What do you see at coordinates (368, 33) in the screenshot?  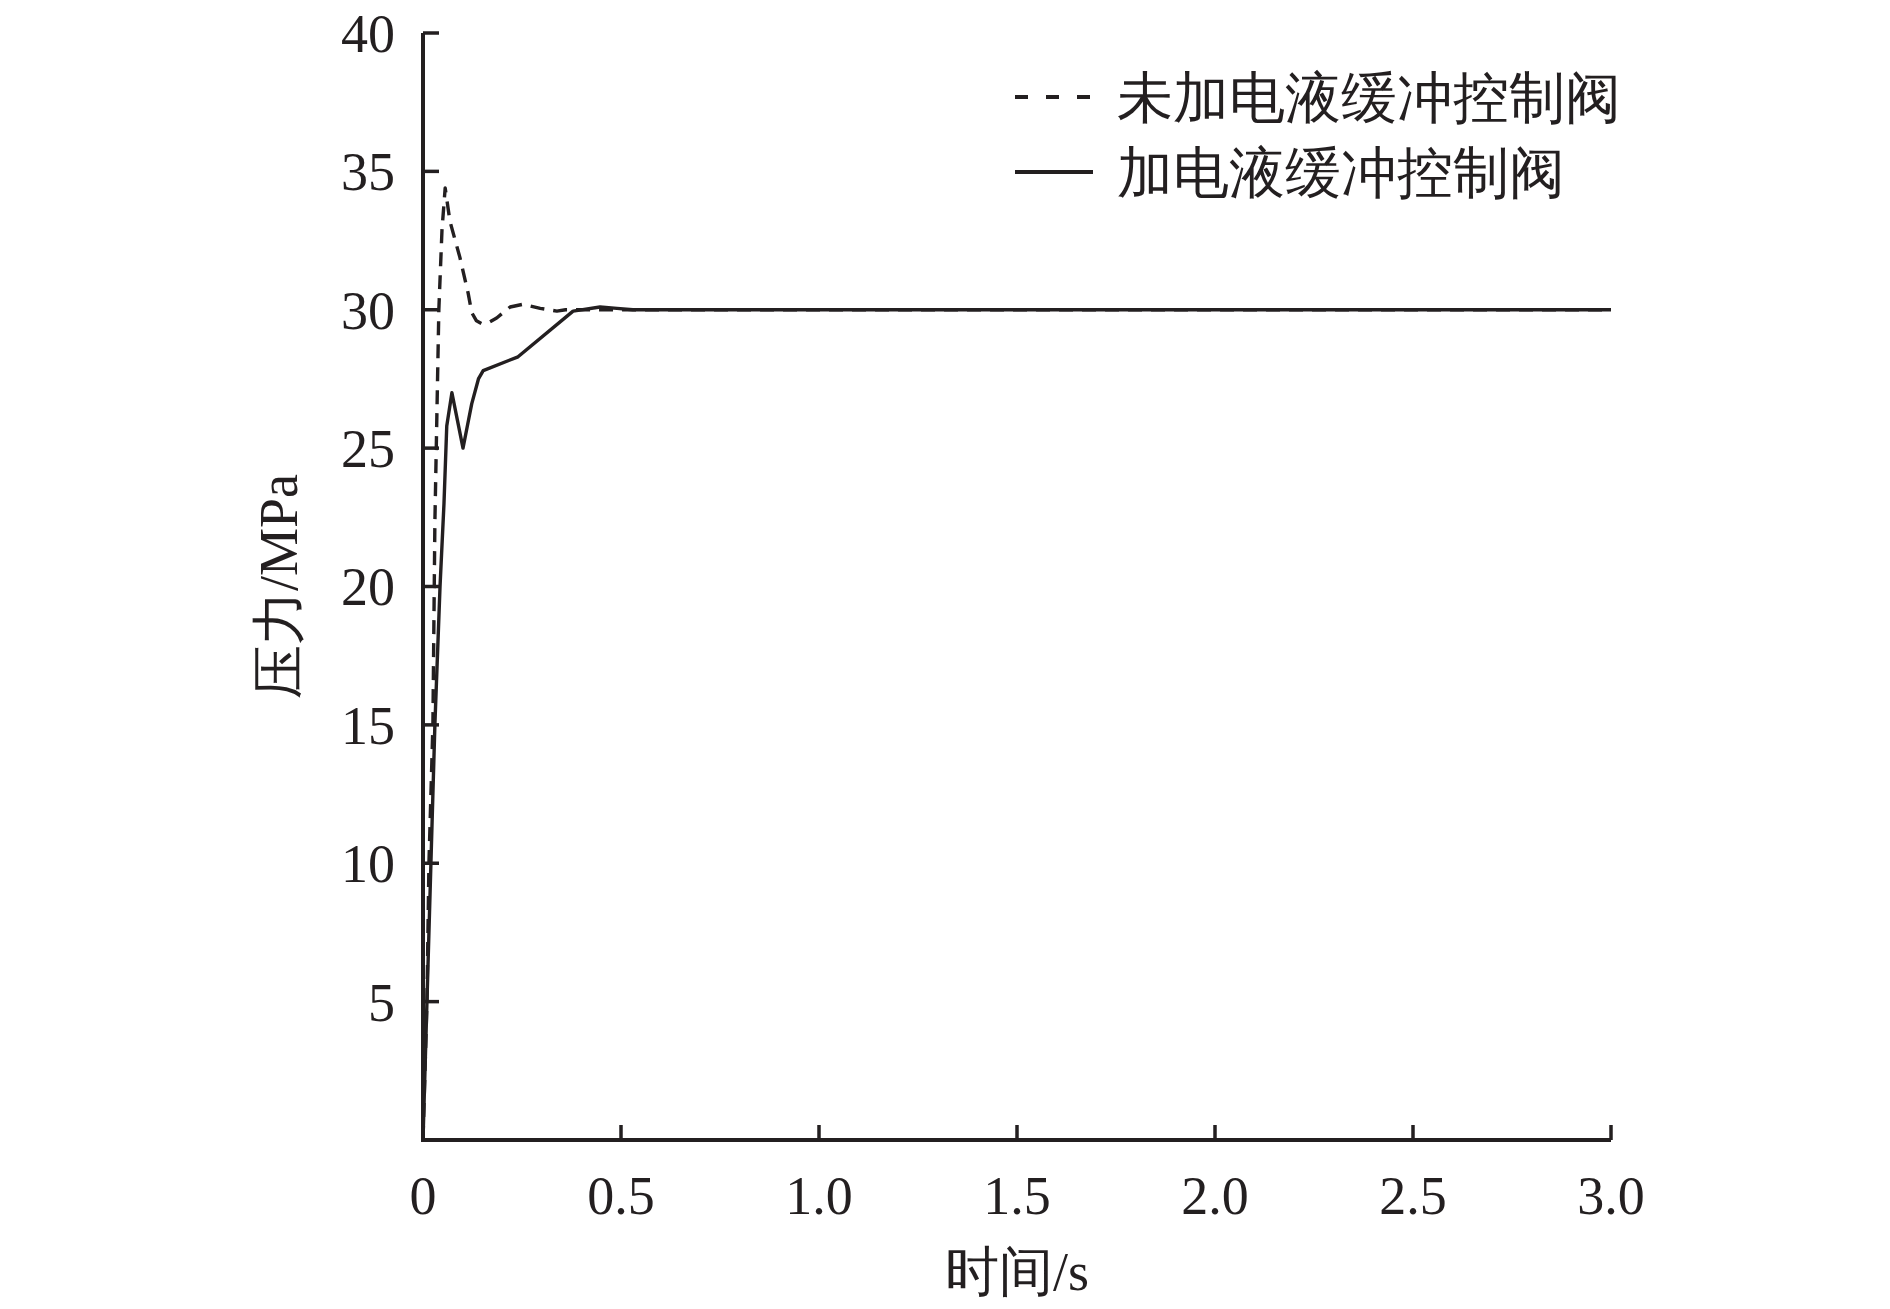 I see `y-tick-label: 40` at bounding box center [368, 33].